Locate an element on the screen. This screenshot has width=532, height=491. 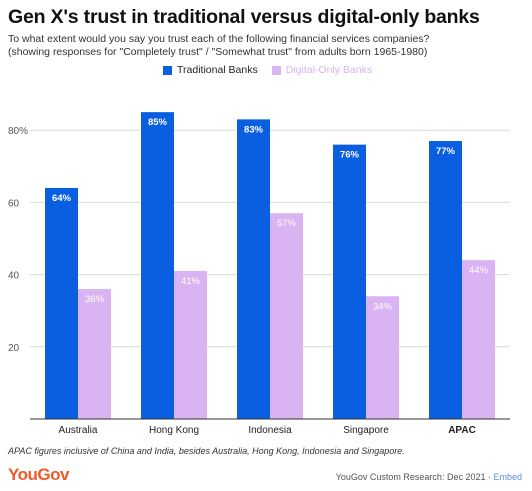
legend-swatch-traditional is located at coordinates (167, 70).